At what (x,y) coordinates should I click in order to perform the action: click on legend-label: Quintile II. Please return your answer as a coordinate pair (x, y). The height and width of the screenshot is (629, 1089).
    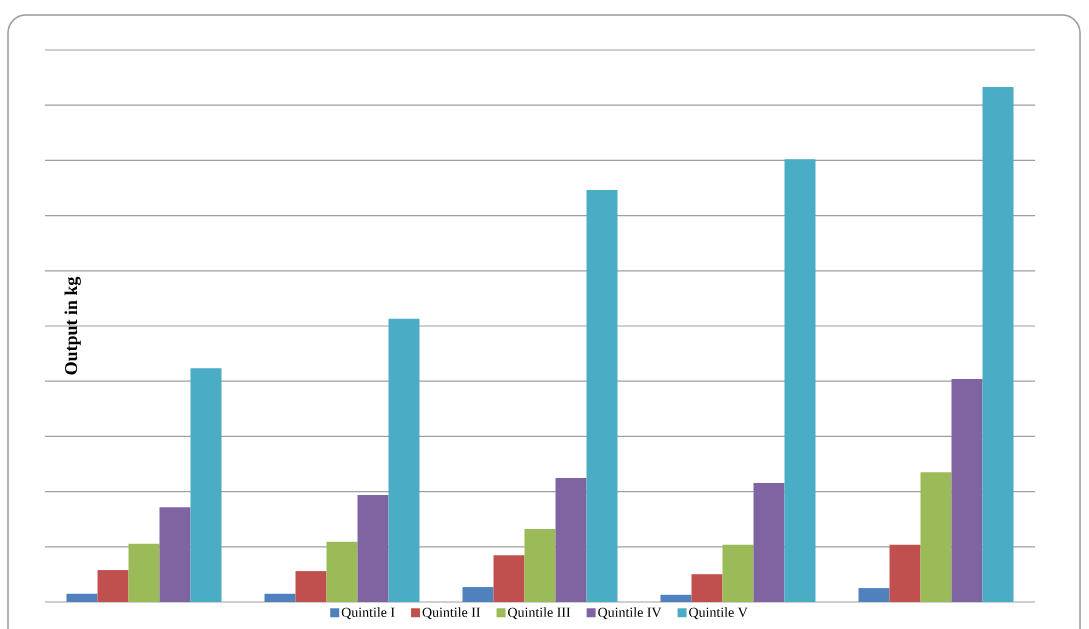
    Looking at the image, I should click on (451, 613).